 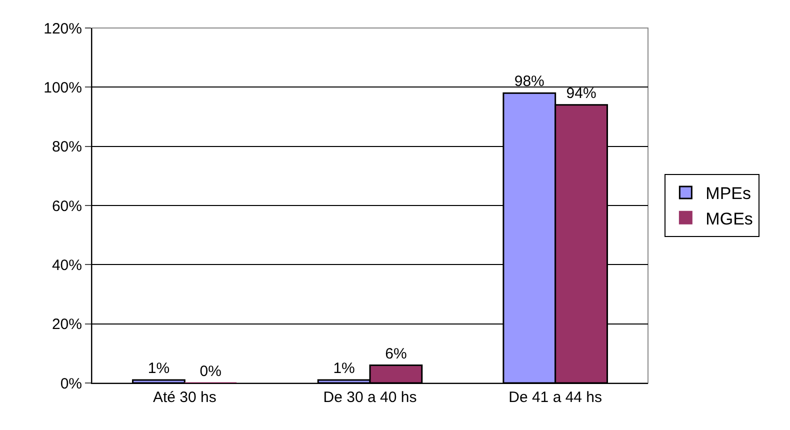 I want to click on y-tick-label: 100%, so click(x=63, y=87).